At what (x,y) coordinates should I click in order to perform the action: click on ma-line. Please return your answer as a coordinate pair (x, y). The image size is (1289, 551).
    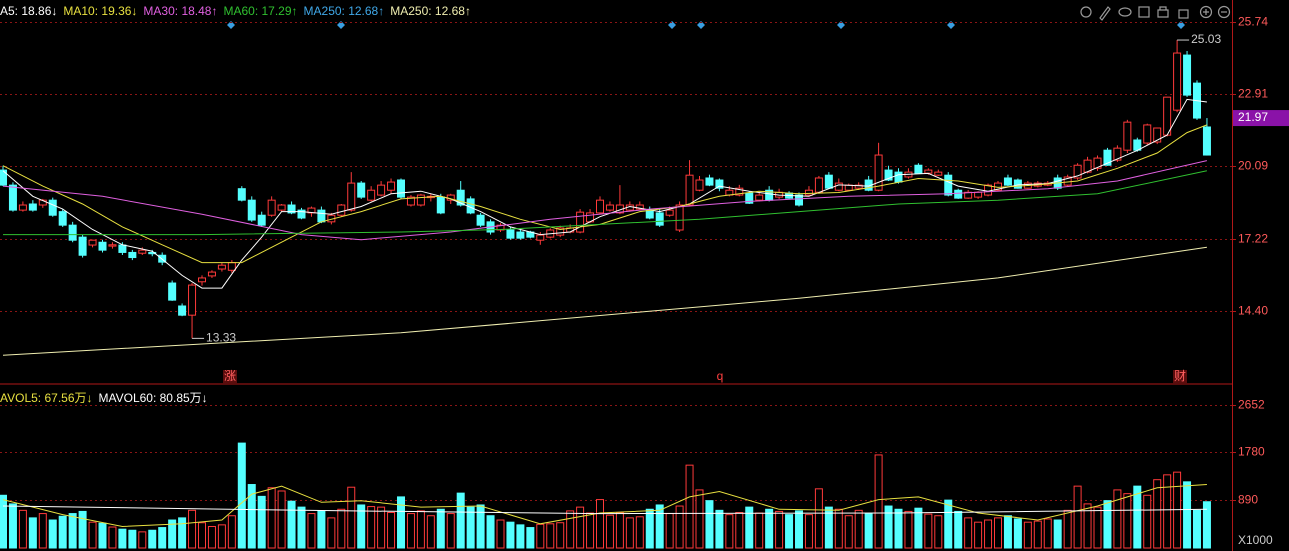
    Looking at the image, I should click on (605, 200).